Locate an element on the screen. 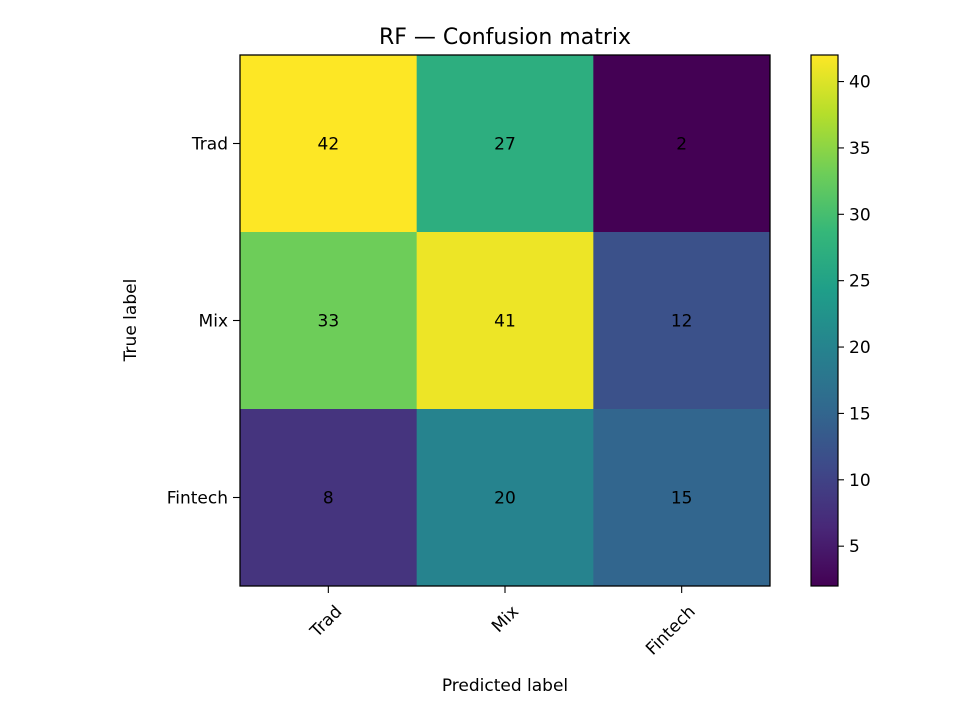 The height and width of the screenshot is (720, 960). y-axis: Trad Mix Fintech is located at coordinates (203, 322).